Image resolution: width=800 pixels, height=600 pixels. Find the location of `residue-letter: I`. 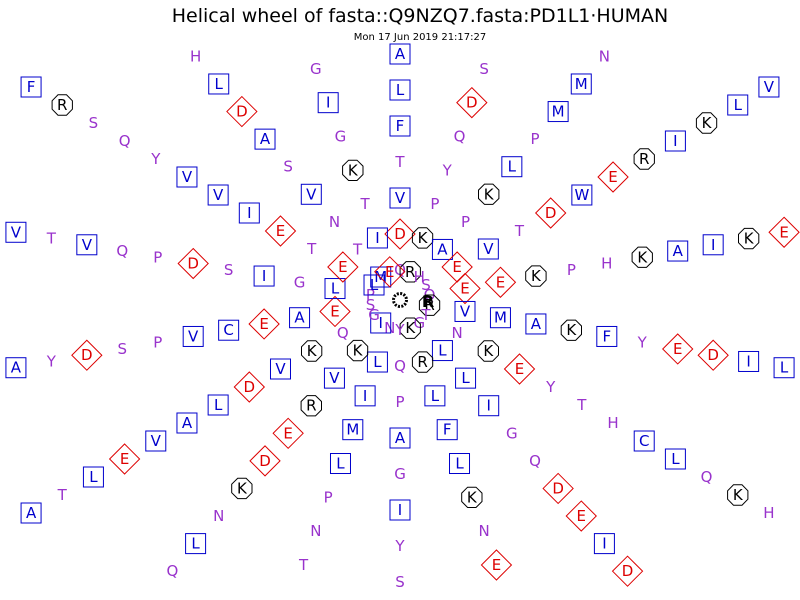

residue-letter: I is located at coordinates (264, 276).